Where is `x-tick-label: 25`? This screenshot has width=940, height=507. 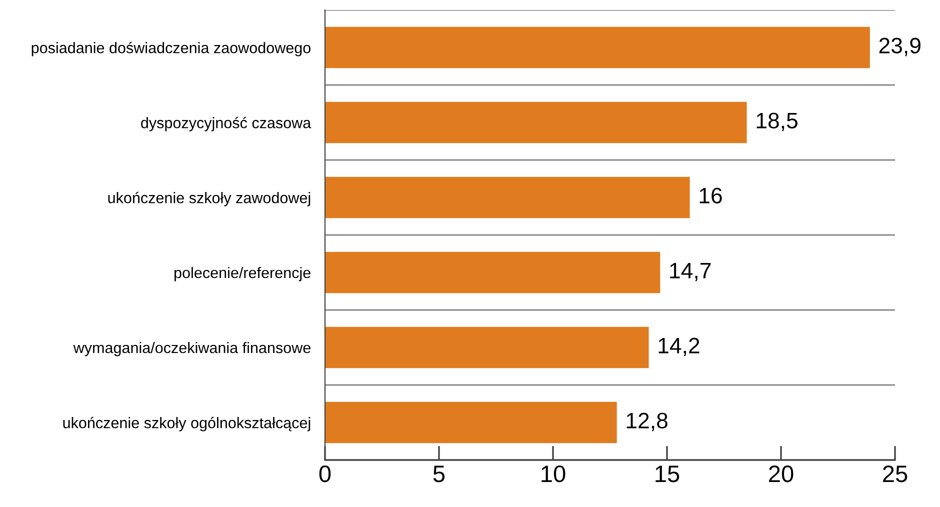 x-tick-label: 25 is located at coordinates (895, 473).